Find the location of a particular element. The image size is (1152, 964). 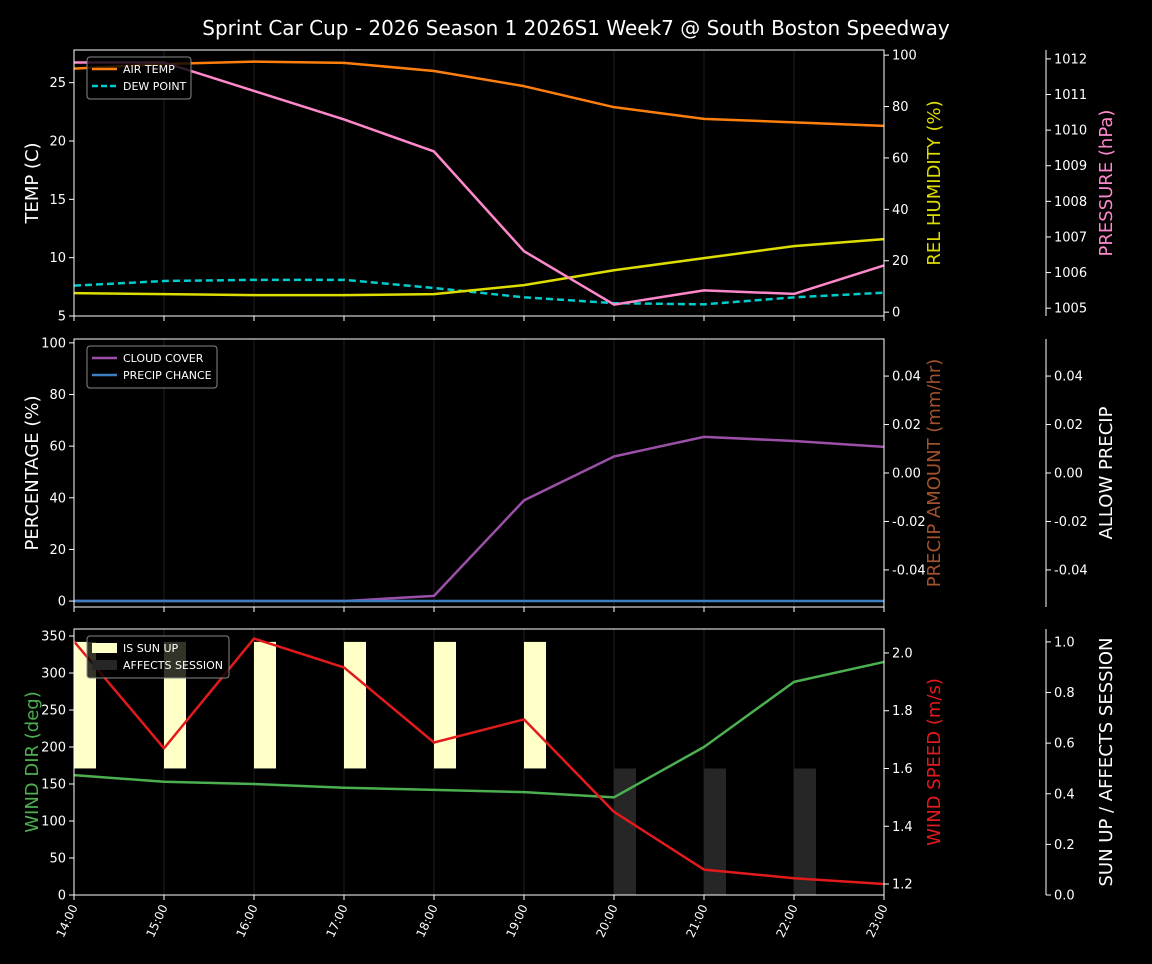

legend-label: IS SUN UP is located at coordinates (151, 648).